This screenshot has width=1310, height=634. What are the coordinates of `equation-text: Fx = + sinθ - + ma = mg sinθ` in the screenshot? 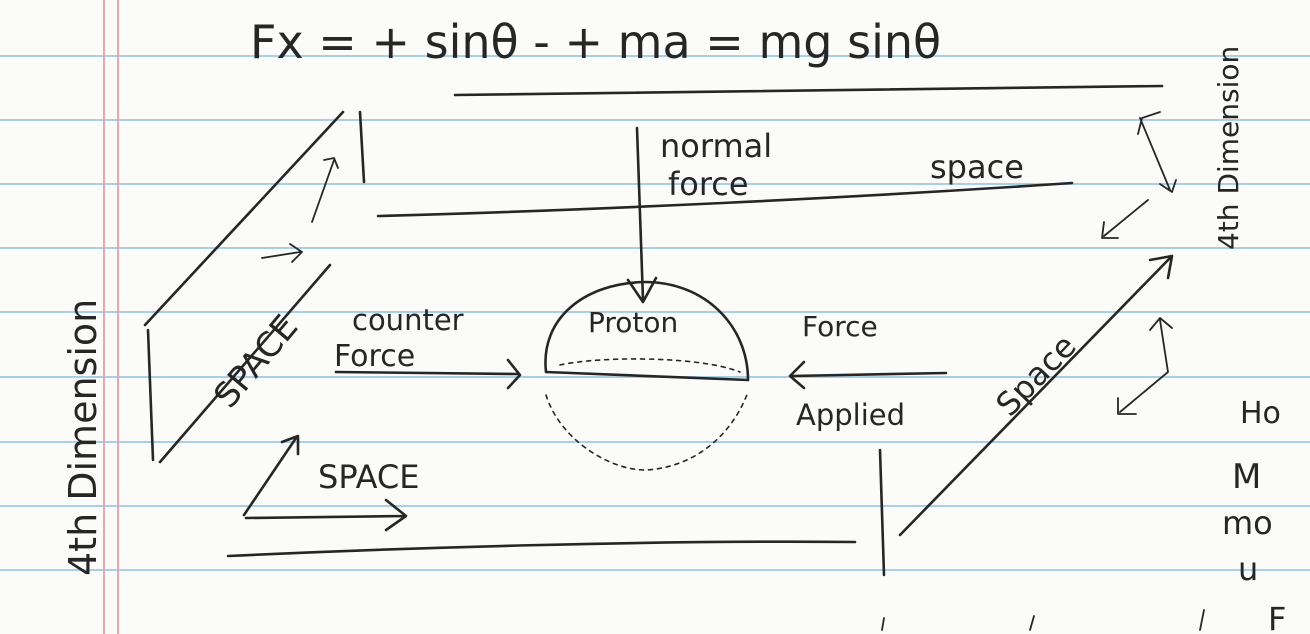 It's located at (595, 42).